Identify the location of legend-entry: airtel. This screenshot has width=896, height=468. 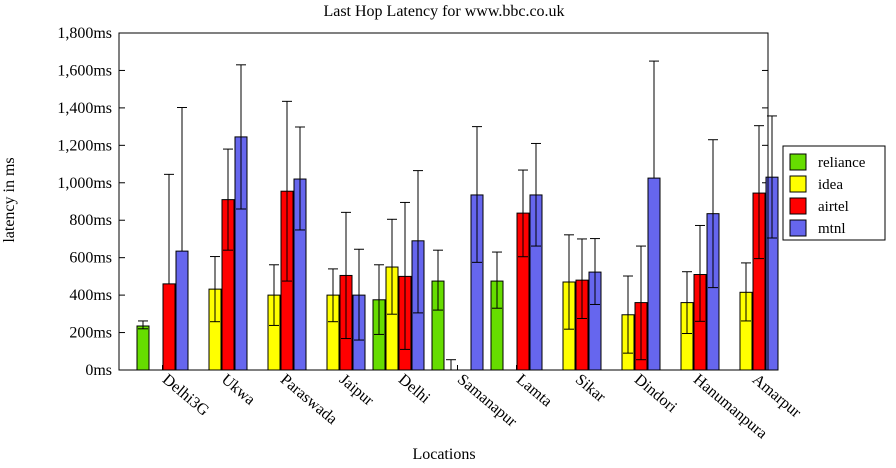
(833, 207).